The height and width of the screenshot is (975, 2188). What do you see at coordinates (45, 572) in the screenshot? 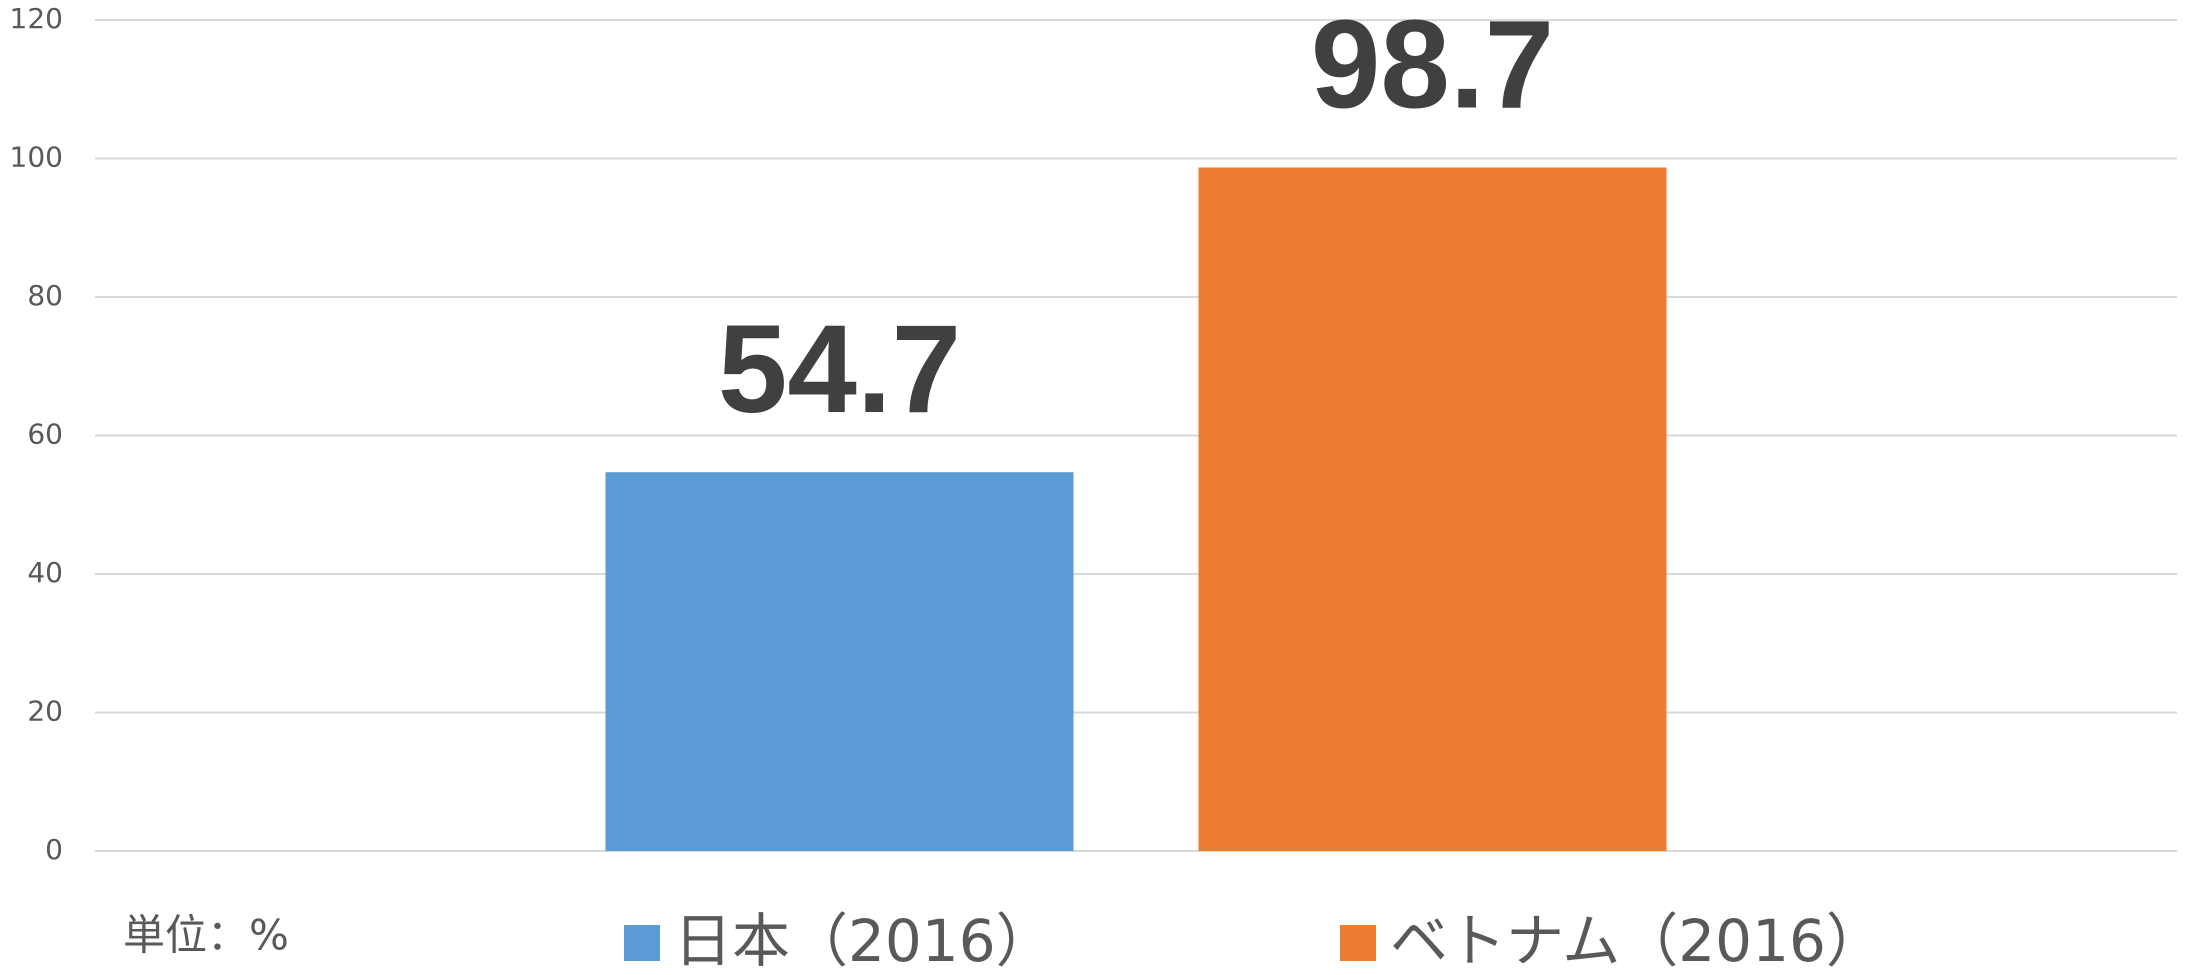
I see `y-tick-label: 40` at bounding box center [45, 572].